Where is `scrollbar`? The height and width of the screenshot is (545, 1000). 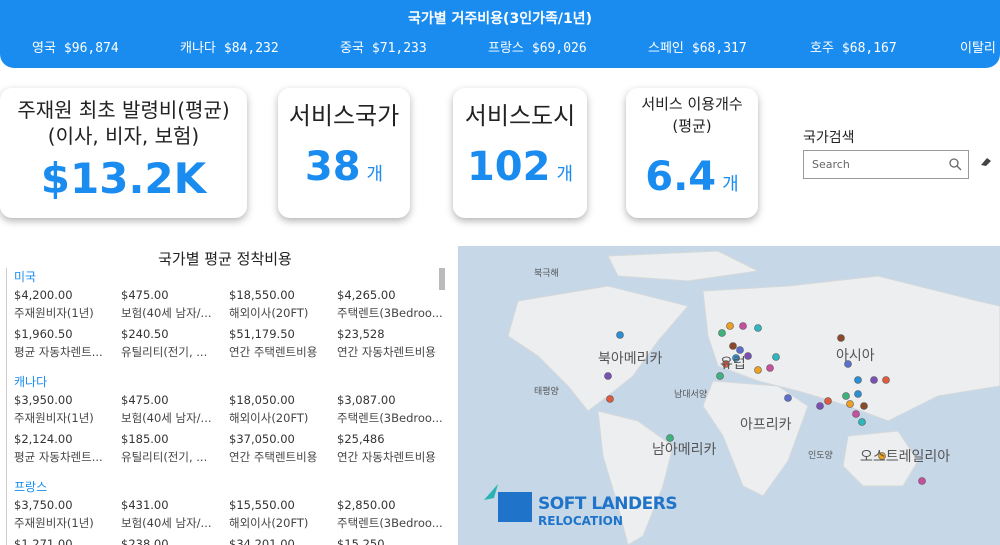
scrollbar is located at coordinates (442, 279).